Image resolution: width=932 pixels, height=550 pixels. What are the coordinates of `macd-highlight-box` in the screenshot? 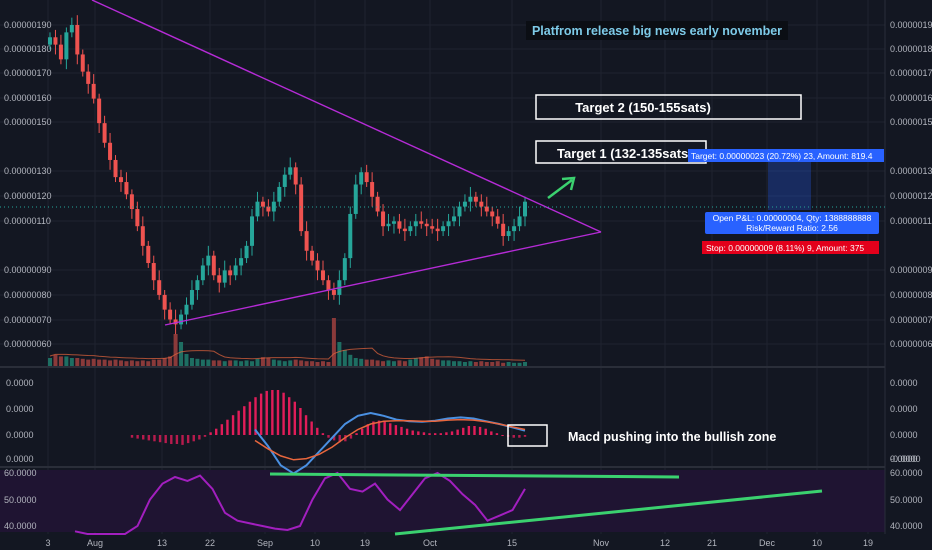 It's located at (527, 435).